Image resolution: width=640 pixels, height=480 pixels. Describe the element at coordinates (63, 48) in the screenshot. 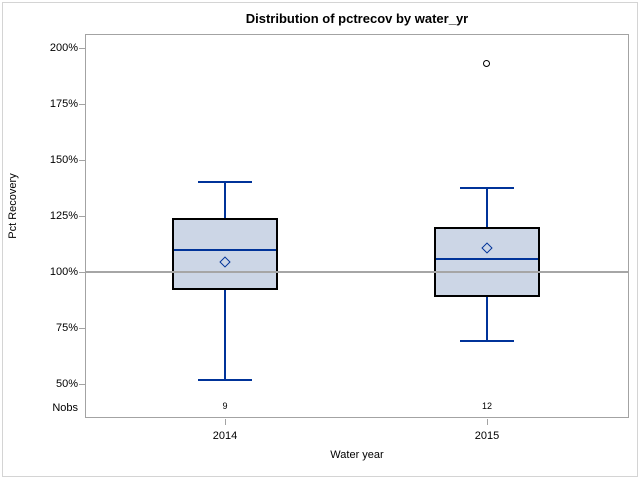

I see `y-tick-label: 200%` at that location.